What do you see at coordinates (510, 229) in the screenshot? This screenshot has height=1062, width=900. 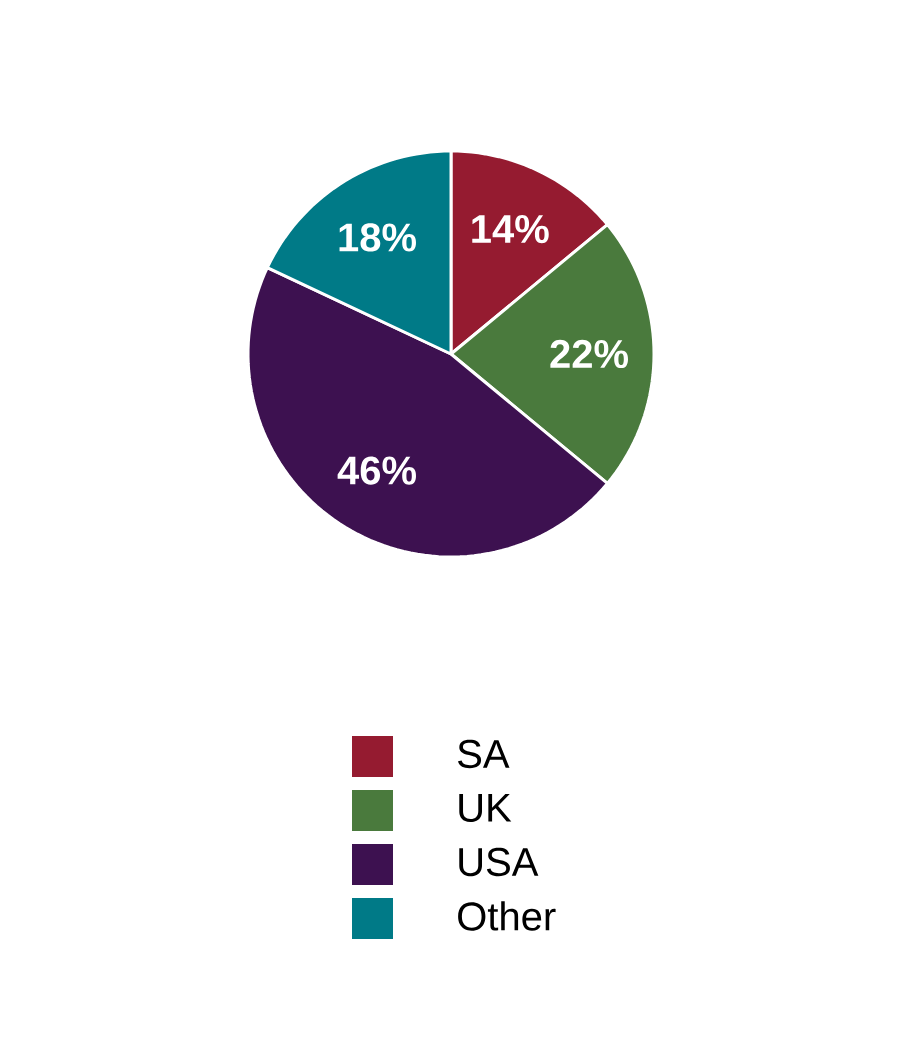 I see `data-label: 14%` at bounding box center [510, 229].